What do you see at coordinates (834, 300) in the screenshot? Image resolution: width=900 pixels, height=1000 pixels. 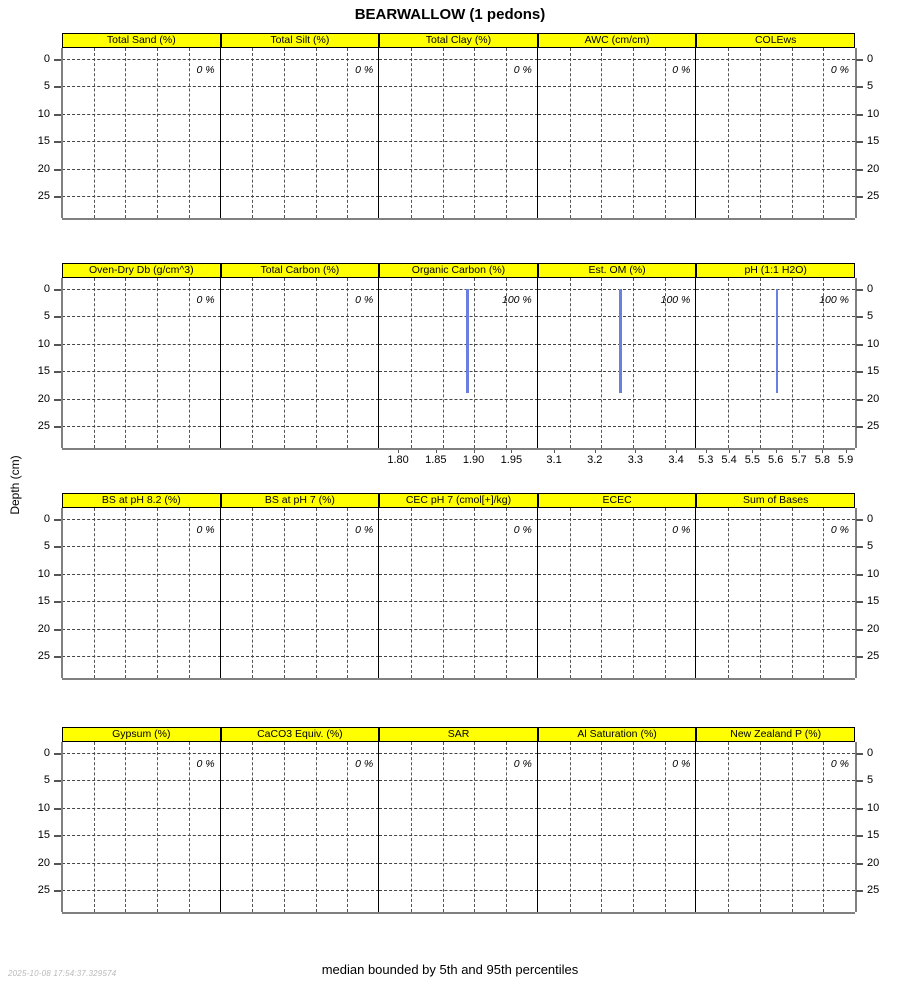 I see `panel-coverage-annotation: 100 %` at bounding box center [834, 300].